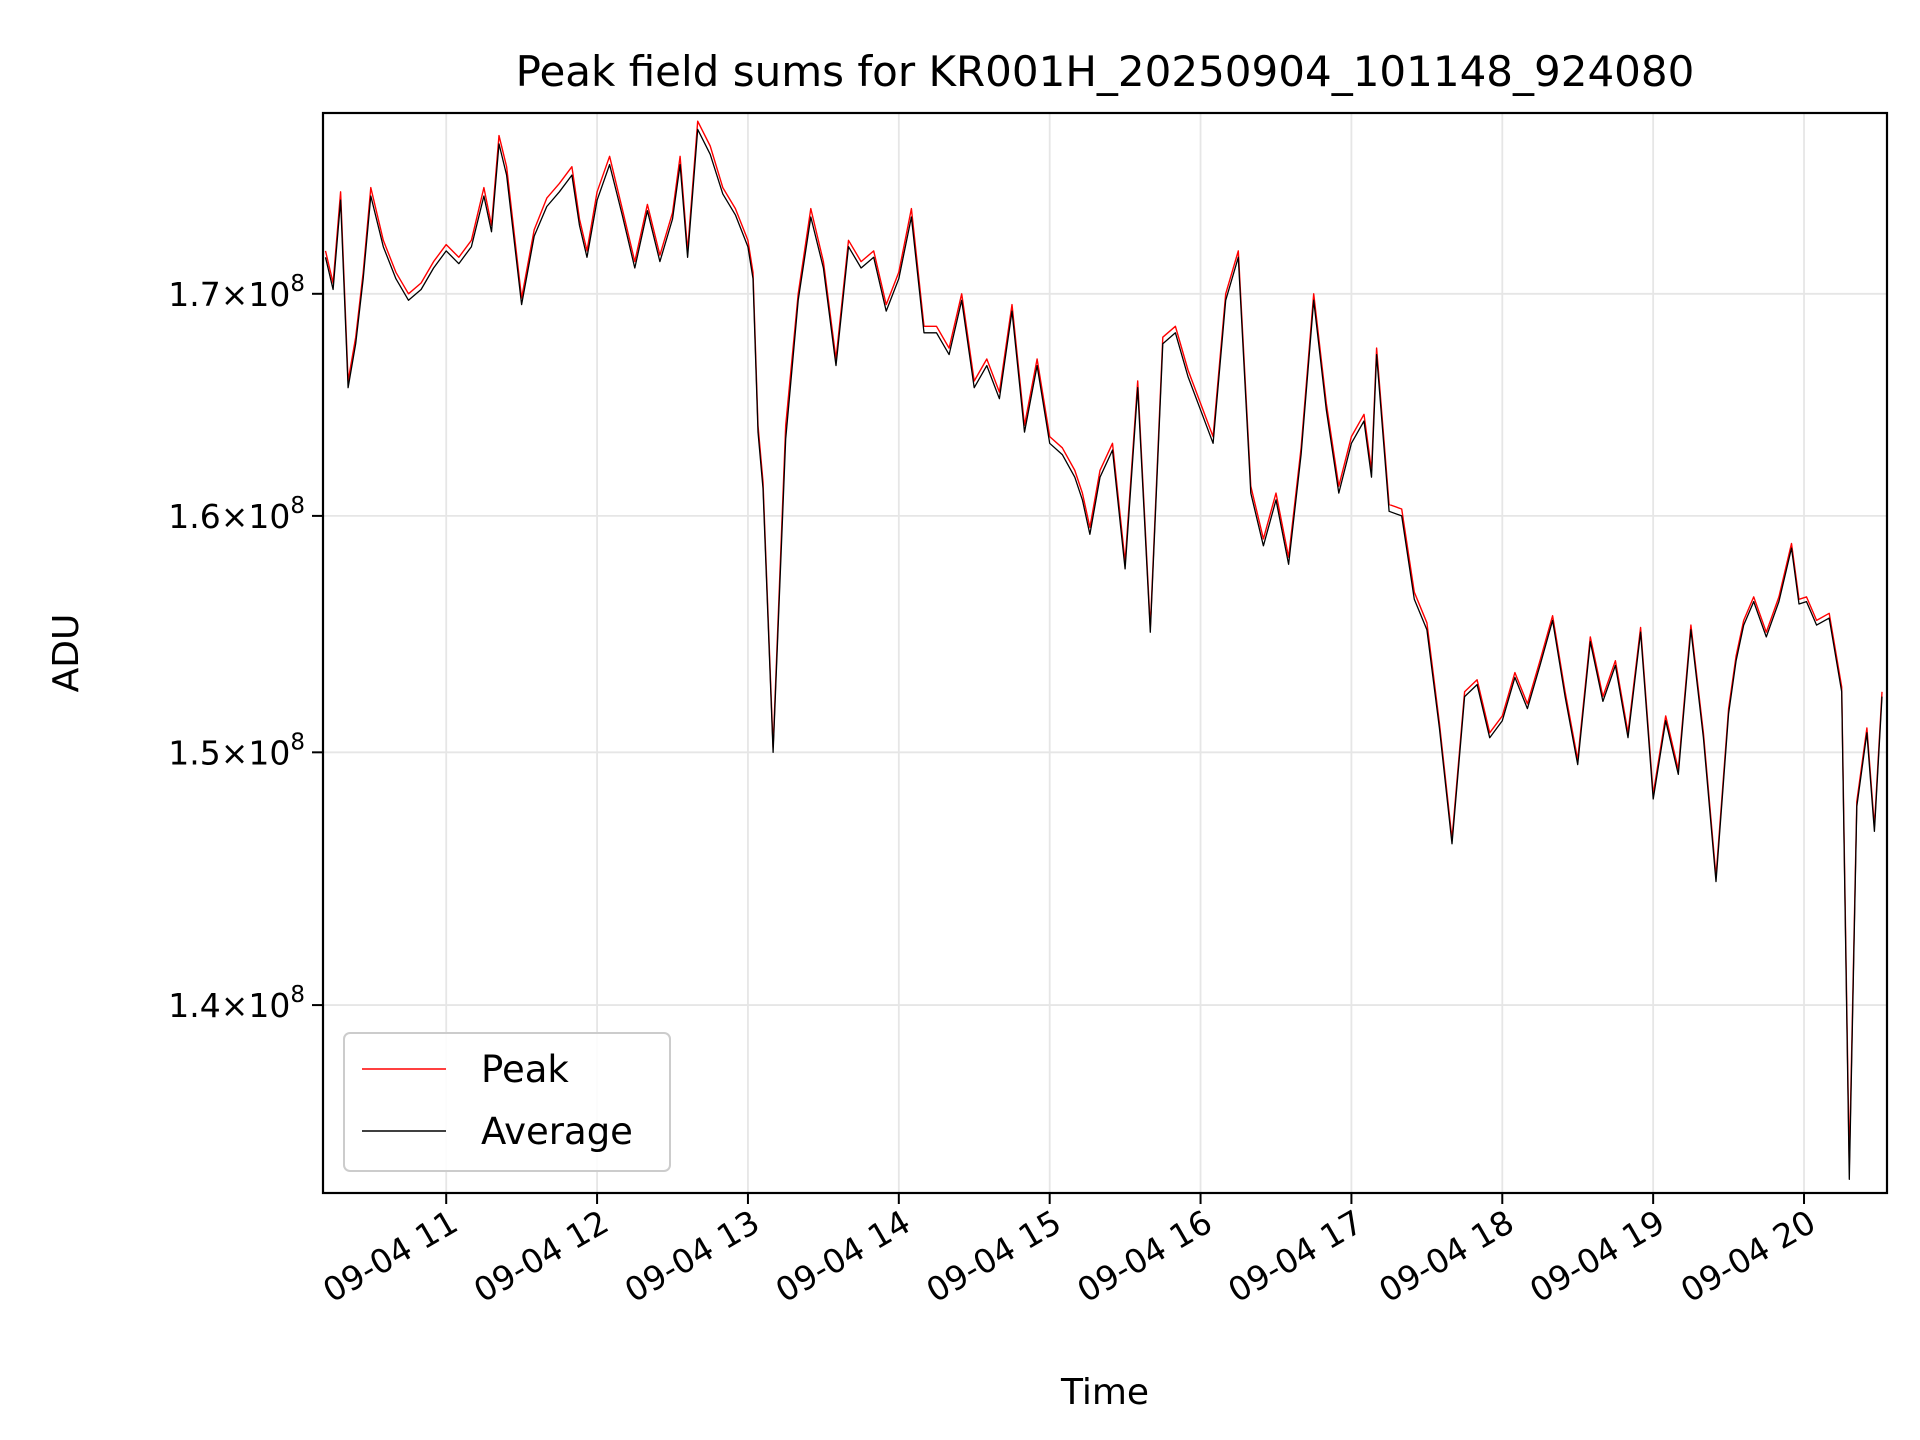  What do you see at coordinates (557, 1131) in the screenshot?
I see `legend-label-average: Average` at bounding box center [557, 1131].